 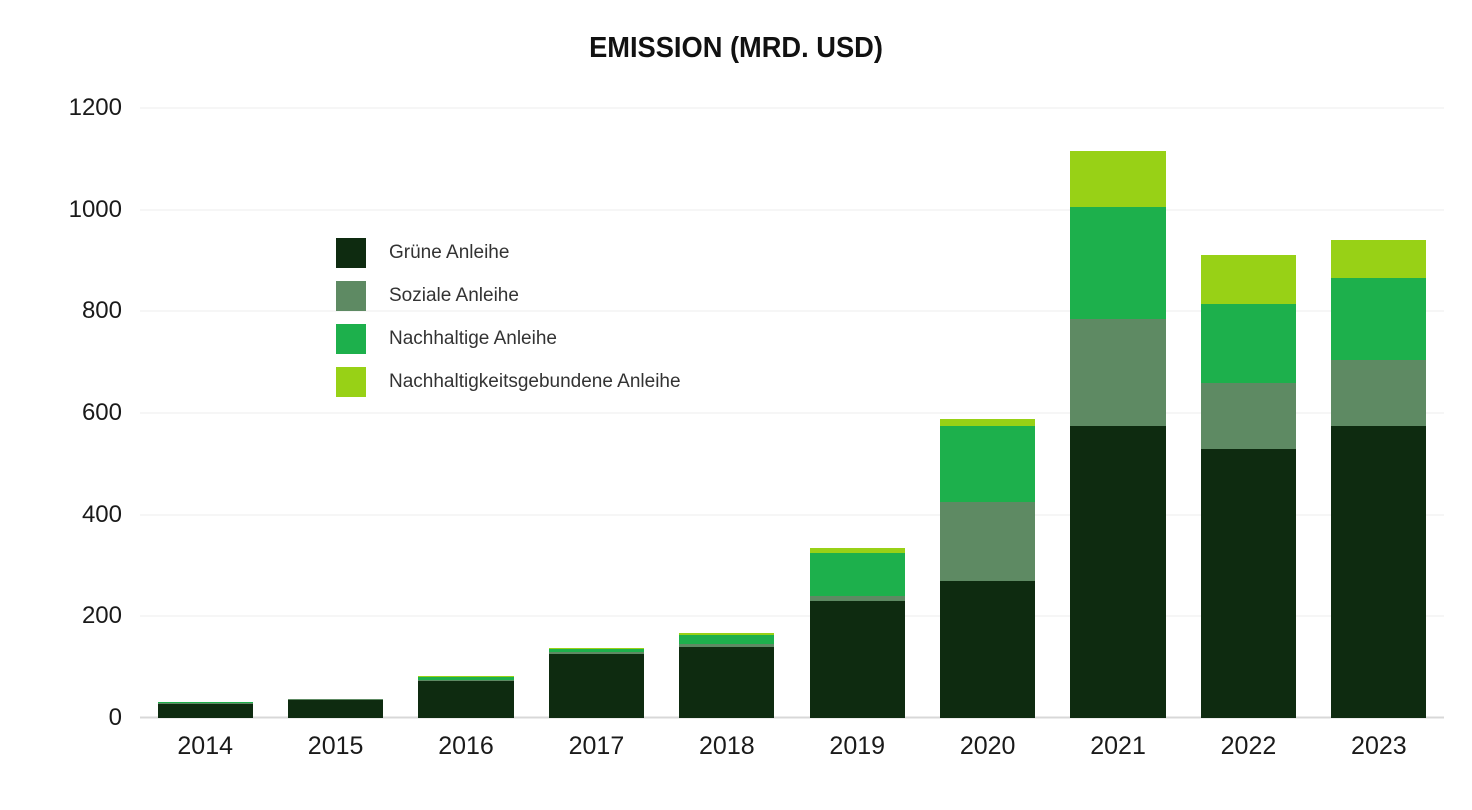 What do you see at coordinates (61, 413) in the screenshot?
I see `y-axis: 0 200 400 600 800 1000 1200` at bounding box center [61, 413].